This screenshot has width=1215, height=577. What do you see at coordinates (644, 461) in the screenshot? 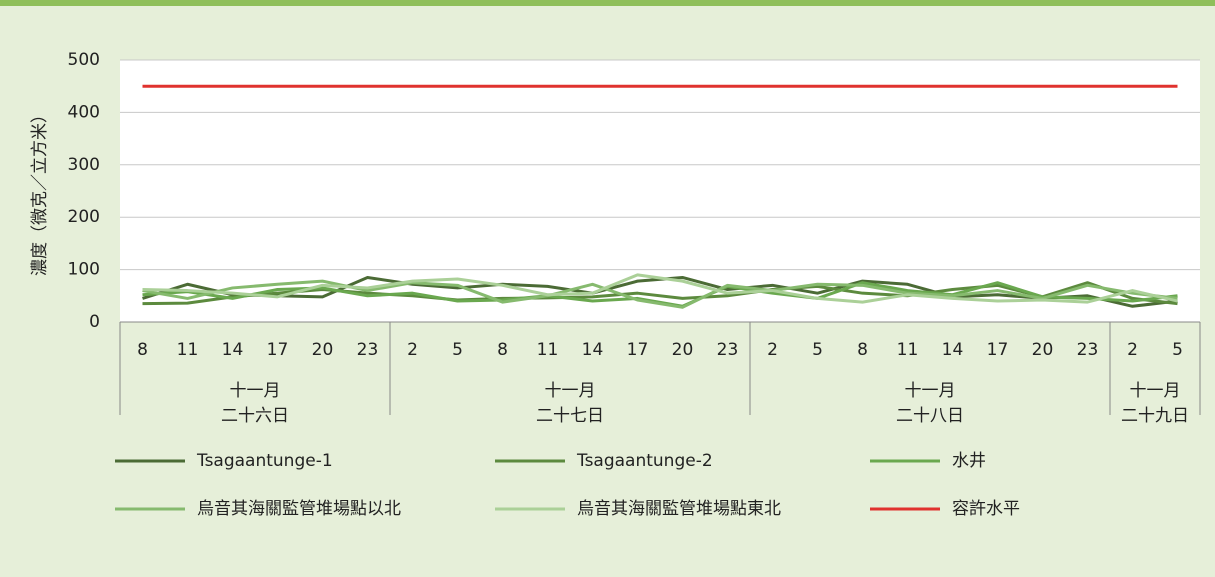
I see `legend-label: Tsagaantunge-2` at bounding box center [644, 461].